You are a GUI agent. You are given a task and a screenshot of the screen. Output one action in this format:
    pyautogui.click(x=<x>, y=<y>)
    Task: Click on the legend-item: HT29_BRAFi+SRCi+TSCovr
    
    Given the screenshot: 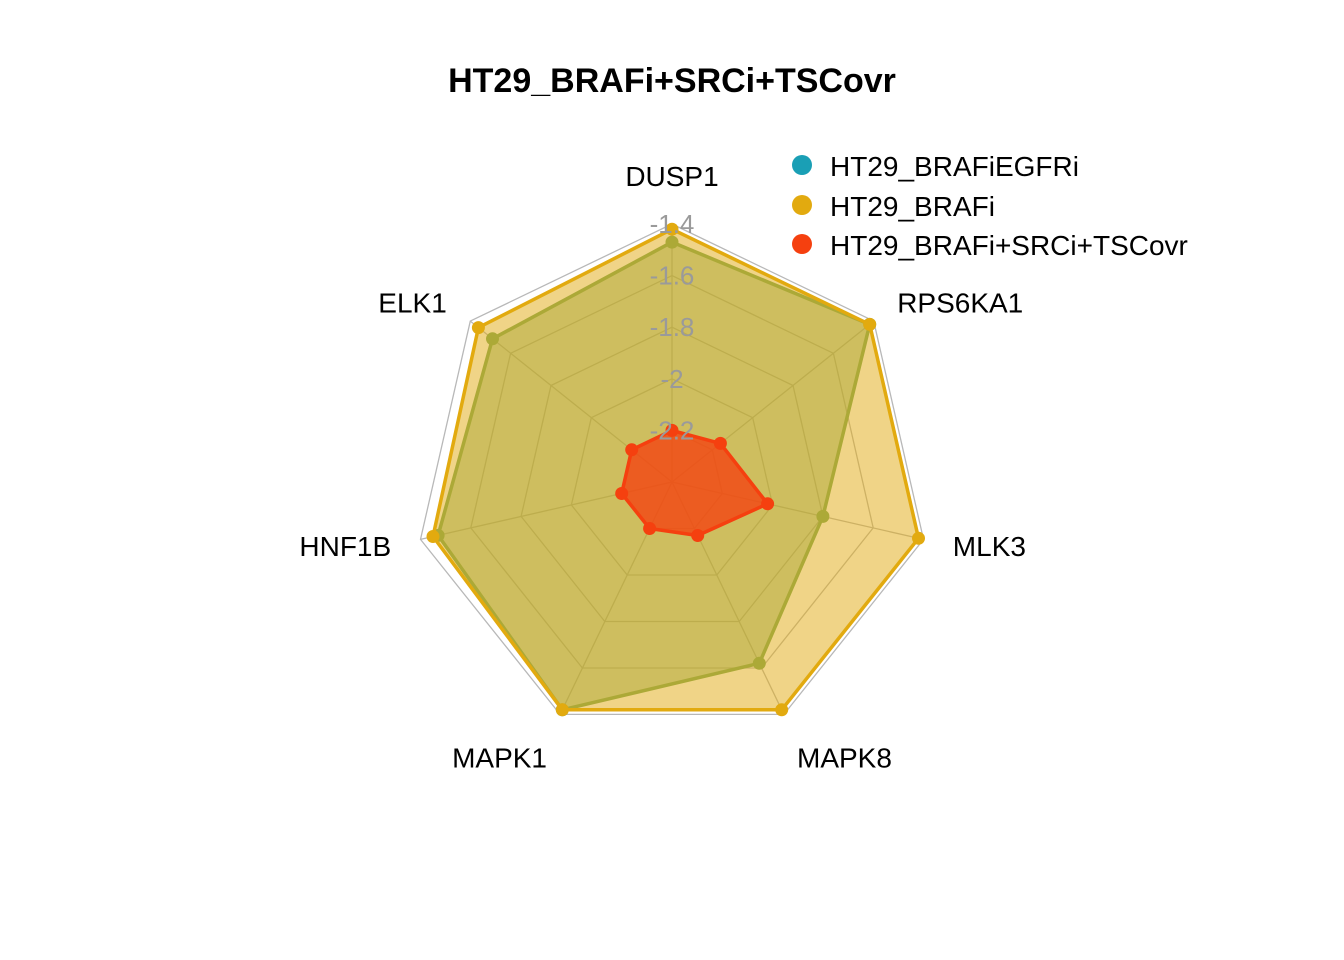 What is the action you would take?
    pyautogui.click(x=990, y=245)
    